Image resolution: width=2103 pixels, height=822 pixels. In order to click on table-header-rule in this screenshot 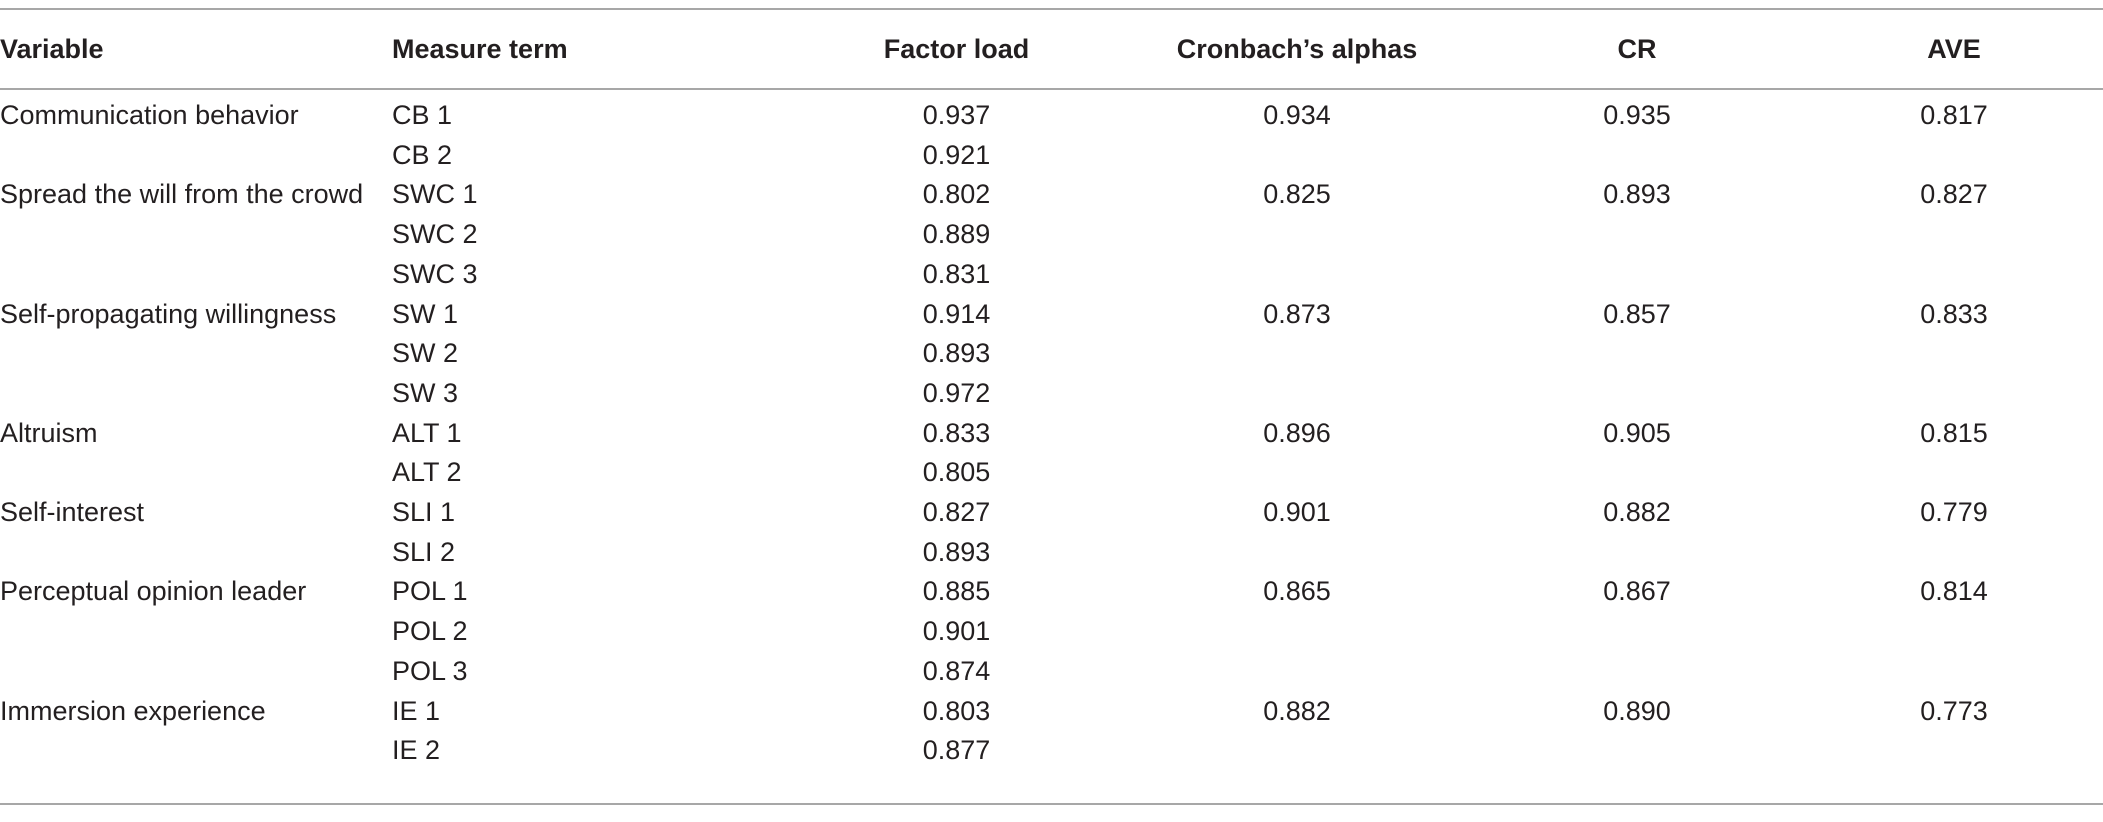, I will do `click(1051, 89)`.